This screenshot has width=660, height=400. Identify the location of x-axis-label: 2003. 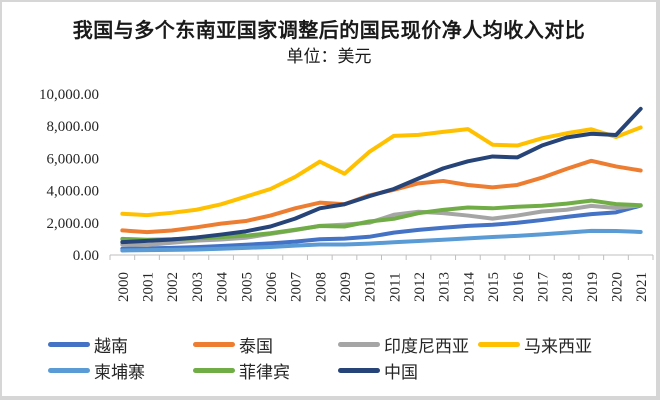
(198, 287).